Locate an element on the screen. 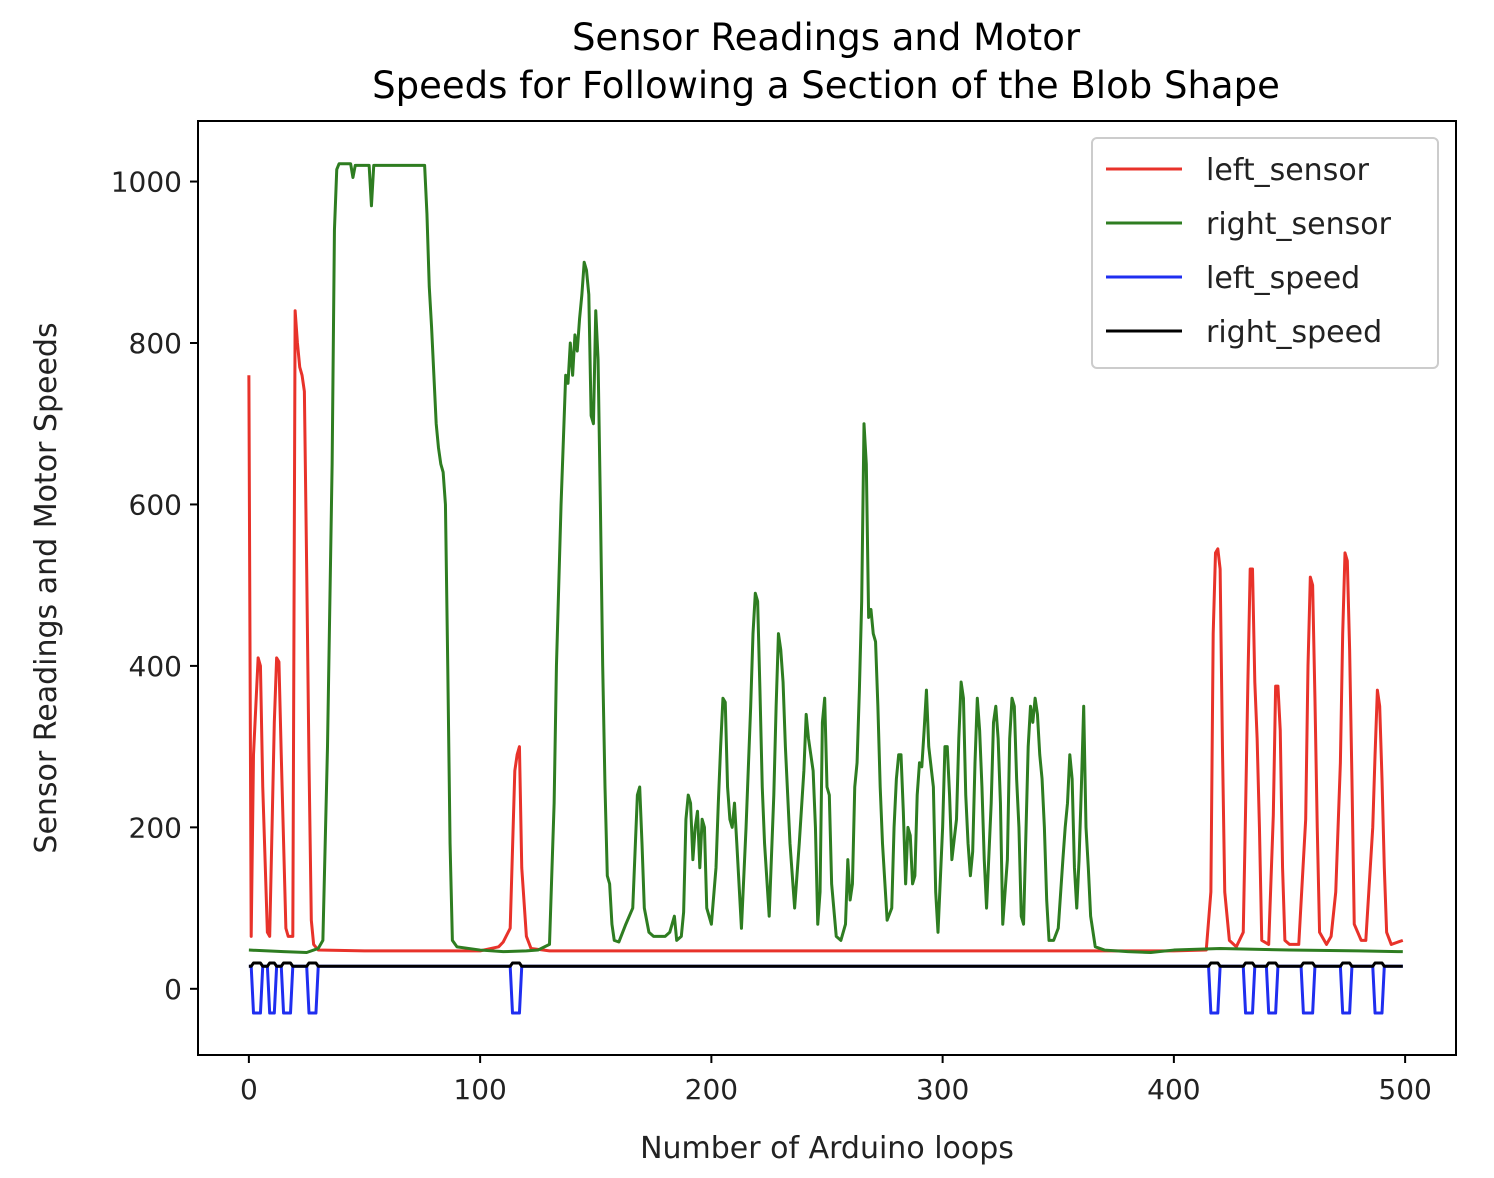  x-tick-label: 400 is located at coordinates (1173, 1089).